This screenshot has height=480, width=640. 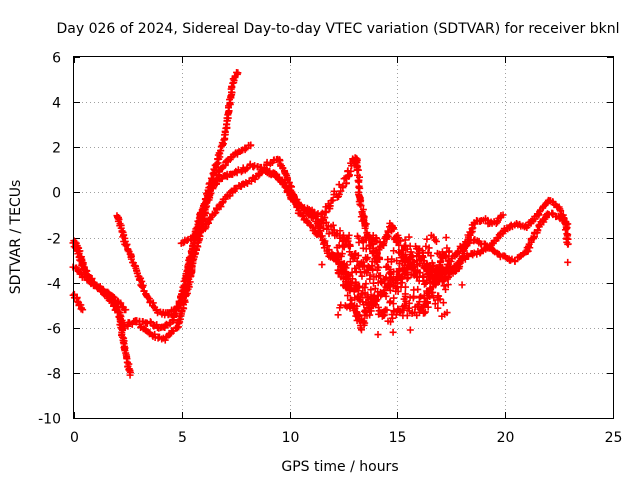 I want to click on x-tick-label: 5, so click(x=182, y=438).